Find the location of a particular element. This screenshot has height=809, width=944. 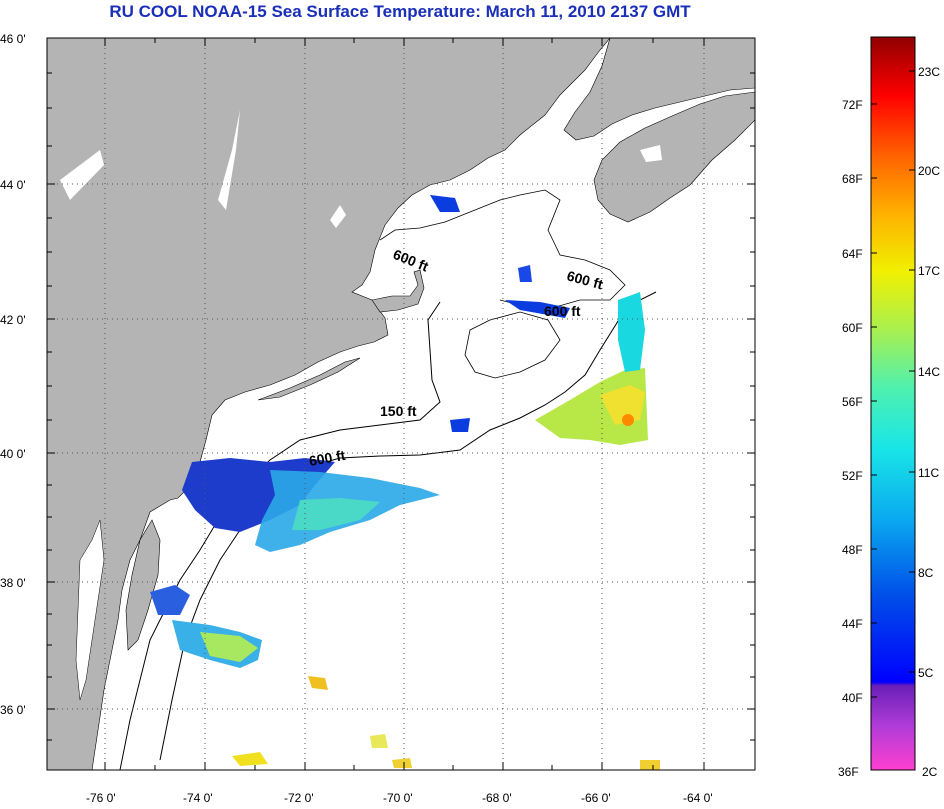

colorbar-label-f: 40F is located at coordinates (852, 698).